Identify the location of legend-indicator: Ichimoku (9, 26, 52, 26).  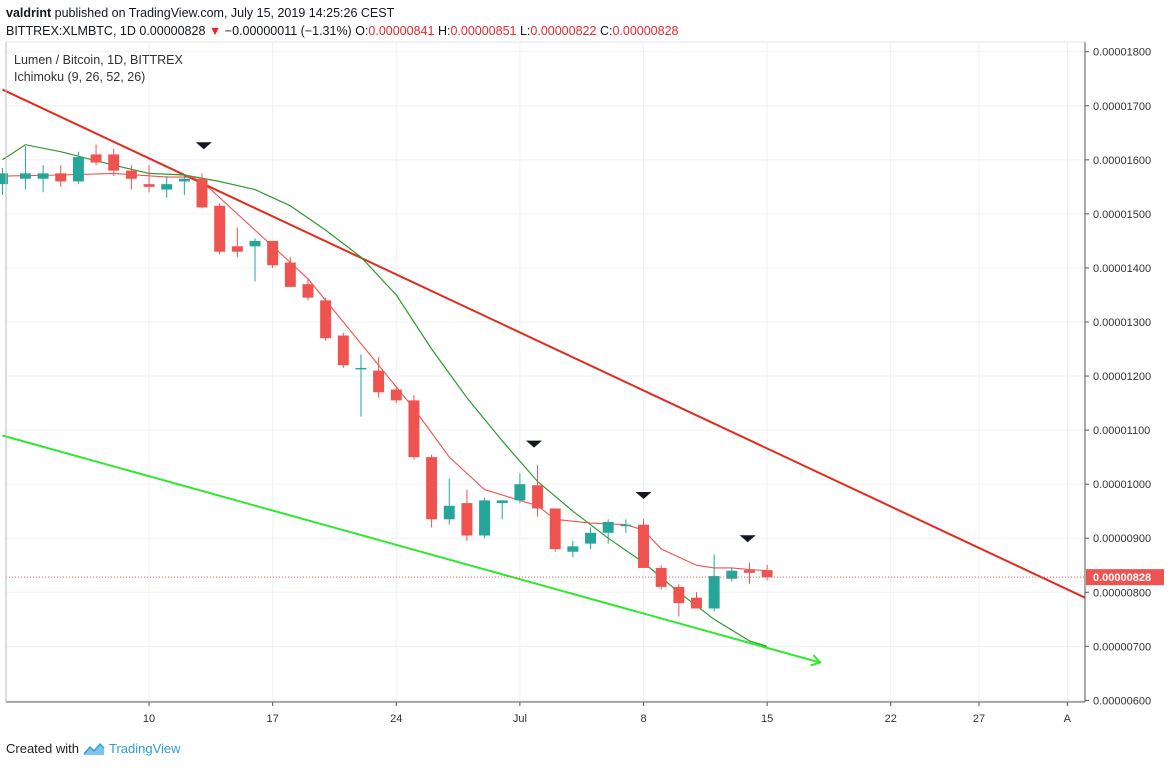
(80, 77).